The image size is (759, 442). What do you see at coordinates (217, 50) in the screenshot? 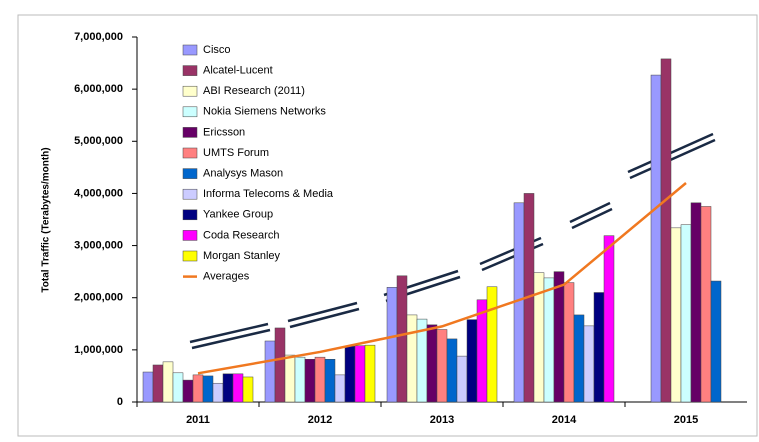
I see `legend-label: Cisco` at bounding box center [217, 50].